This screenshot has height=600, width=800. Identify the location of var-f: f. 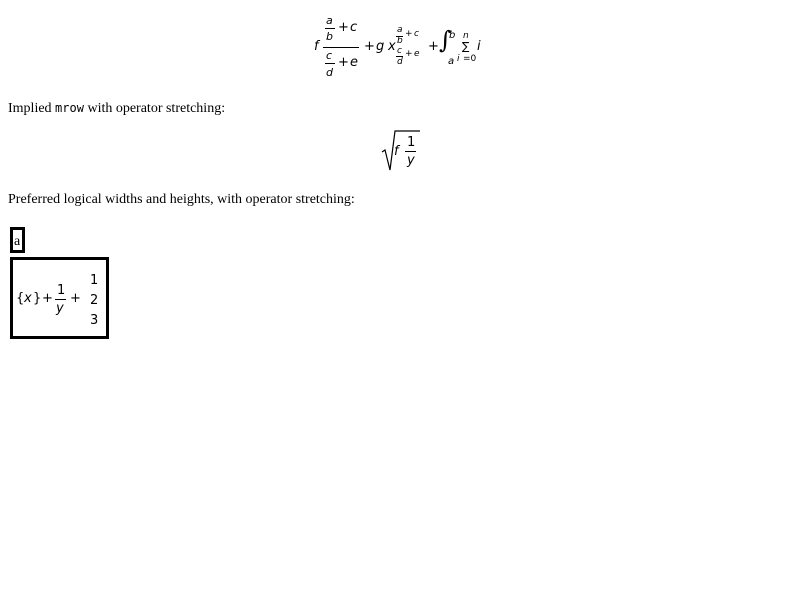
(316, 46).